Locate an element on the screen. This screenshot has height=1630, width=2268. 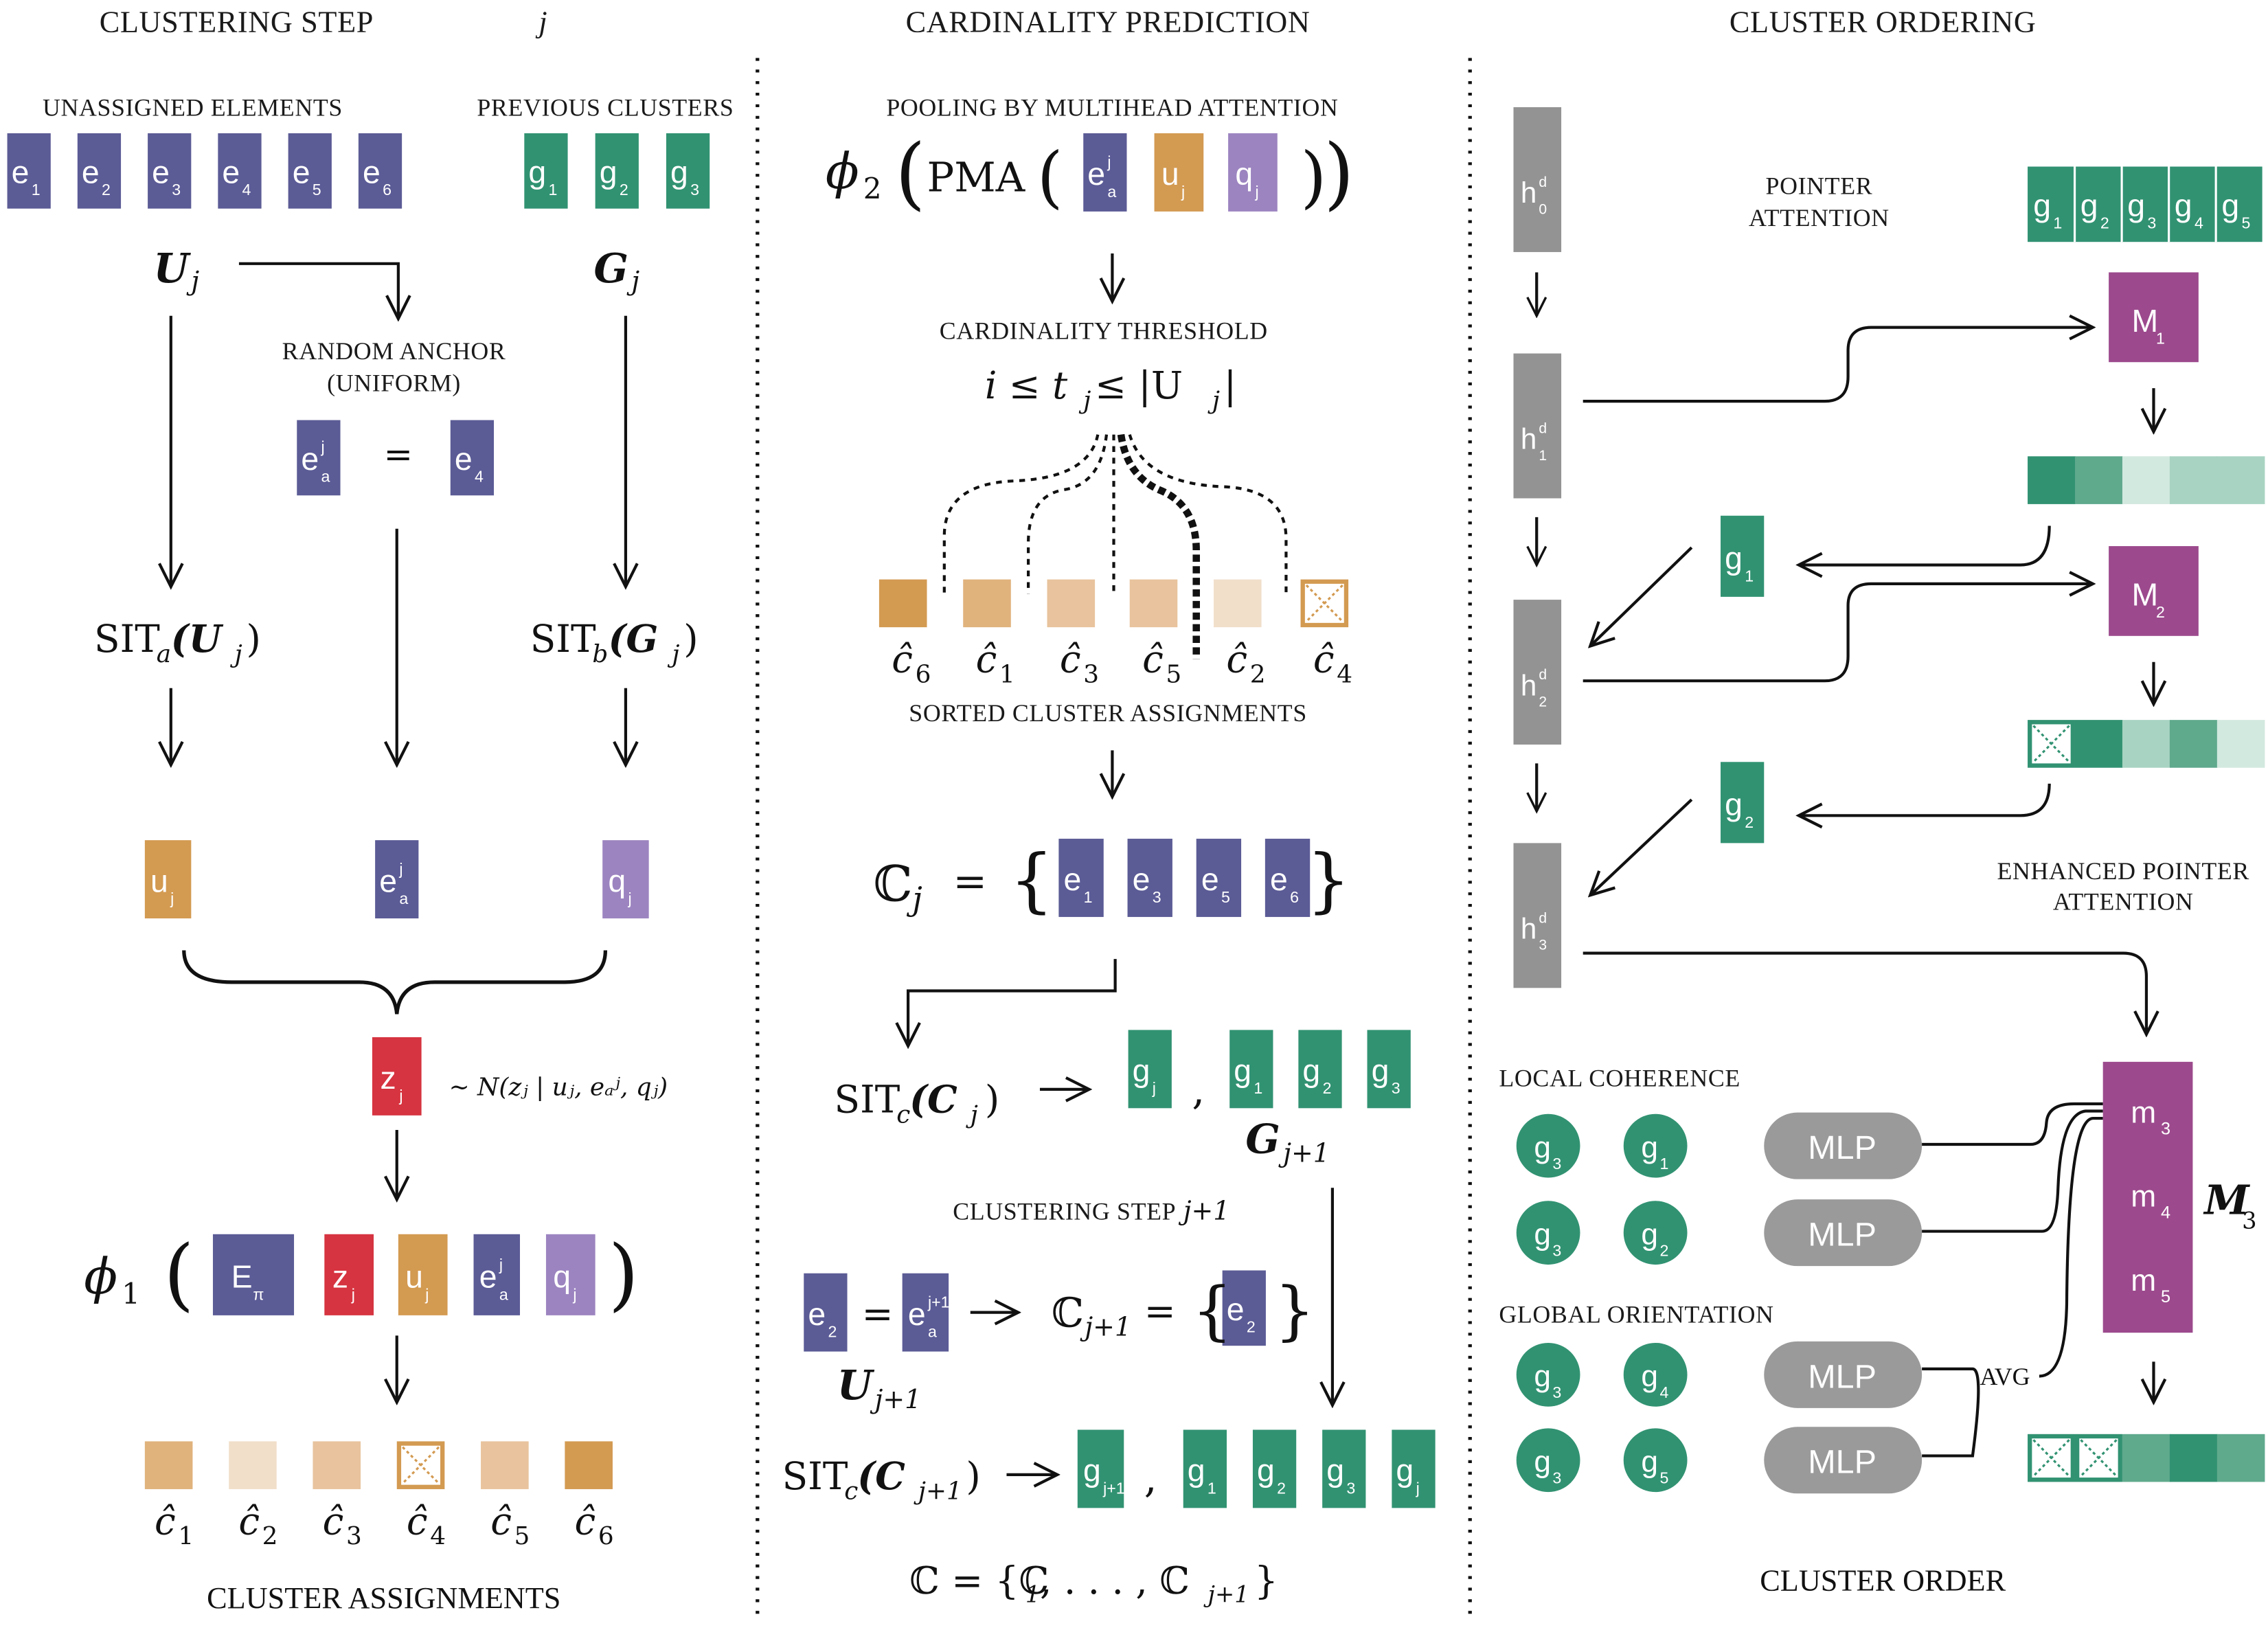
m3-row-4: m is located at coordinates (2143, 1197).